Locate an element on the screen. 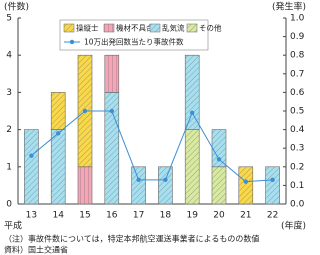  x-tick-label: 18 is located at coordinates (166, 216).